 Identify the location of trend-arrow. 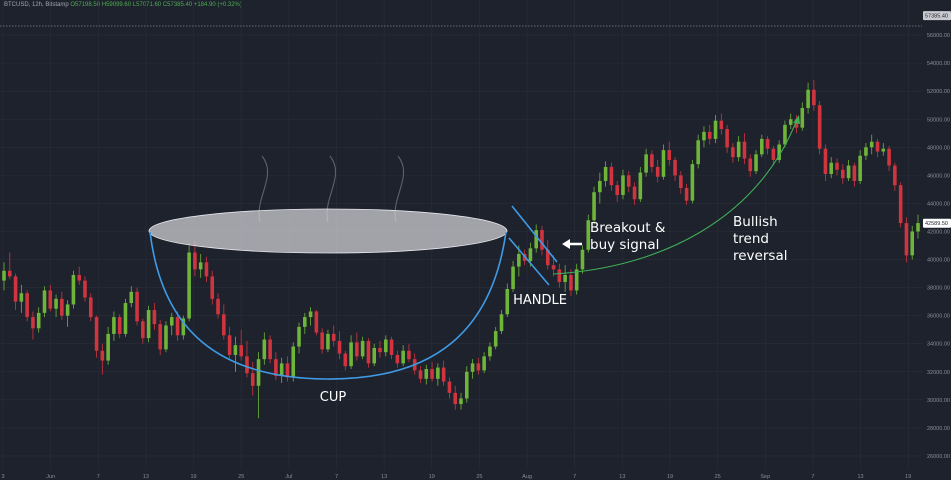
(674, 198).